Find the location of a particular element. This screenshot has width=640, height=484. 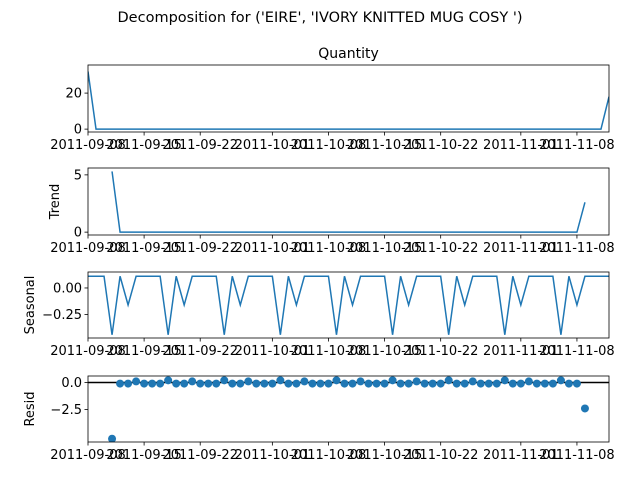

y-tick-label: −2.5 is located at coordinates (66, 410).